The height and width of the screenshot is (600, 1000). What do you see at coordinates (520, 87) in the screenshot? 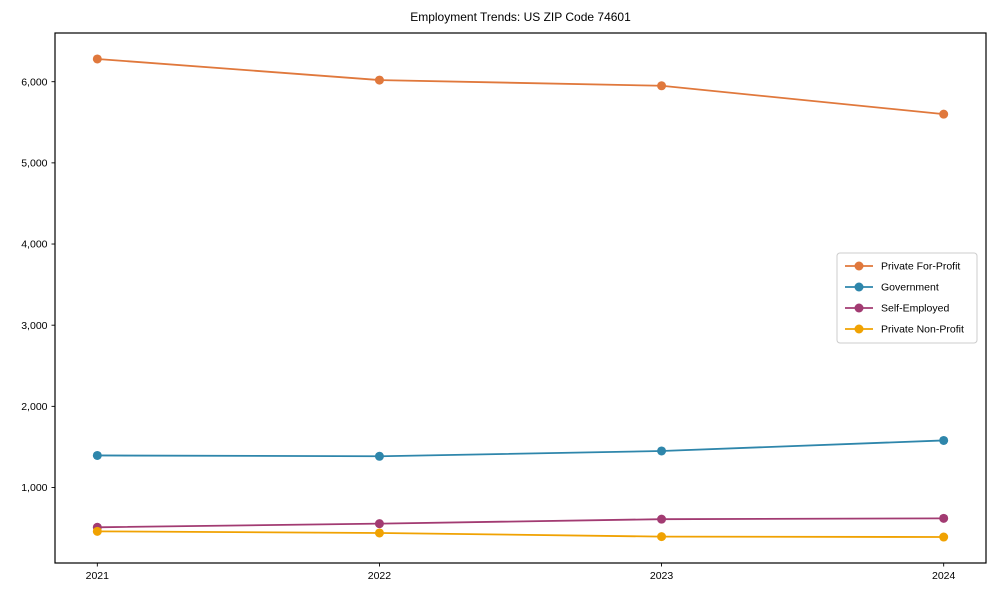
I see `series-line-private-for-profit` at bounding box center [520, 87].